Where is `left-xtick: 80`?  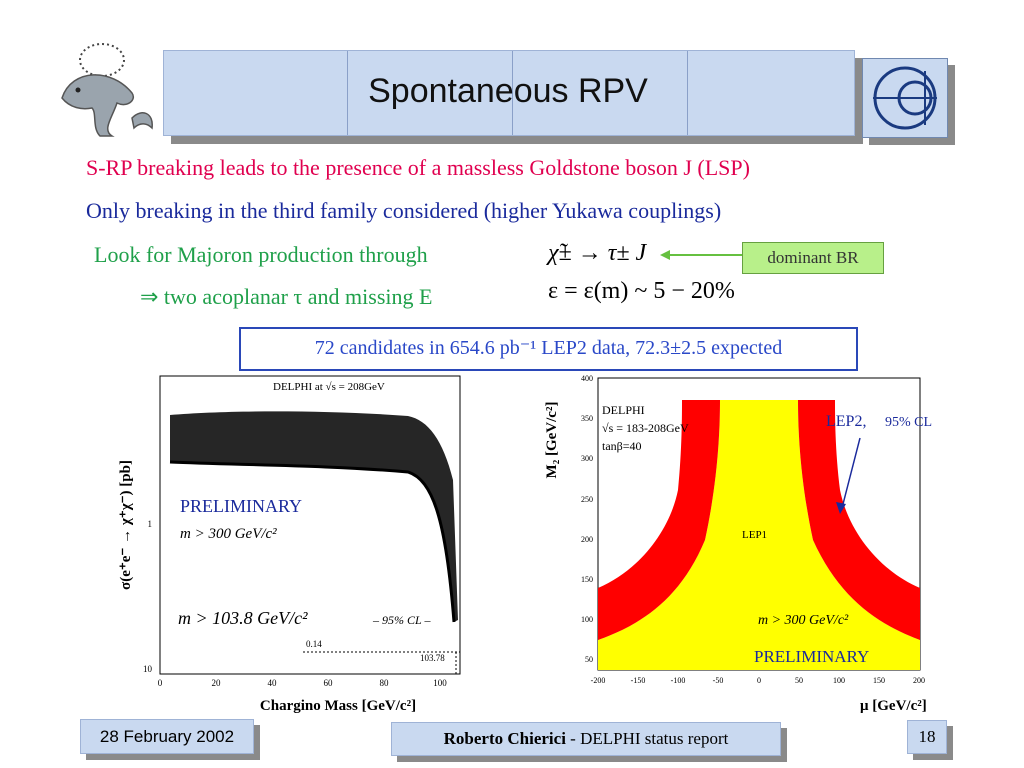
left-xtick: 80 is located at coordinates (385, 683).